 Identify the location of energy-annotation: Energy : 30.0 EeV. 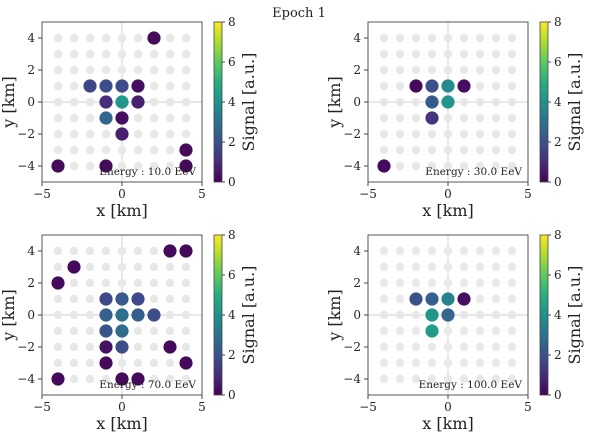
(473, 172).